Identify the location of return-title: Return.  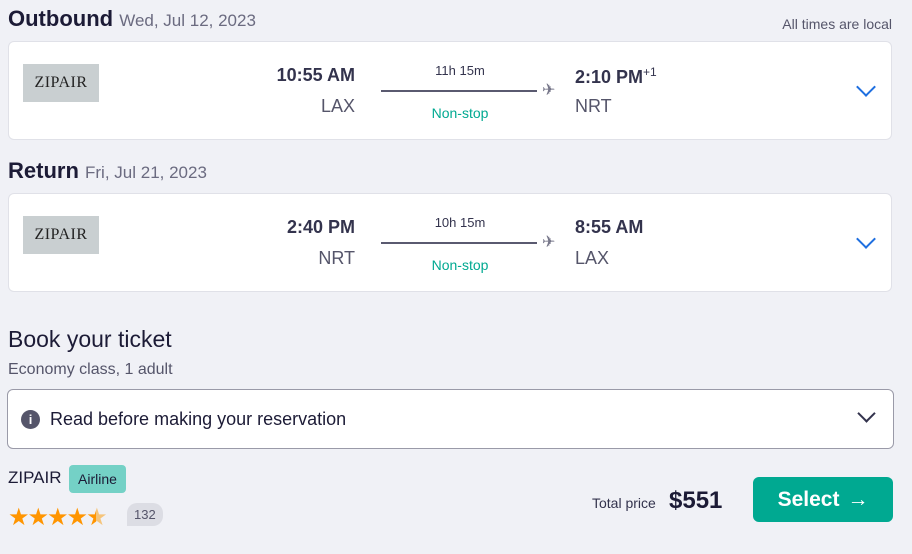
(43, 170).